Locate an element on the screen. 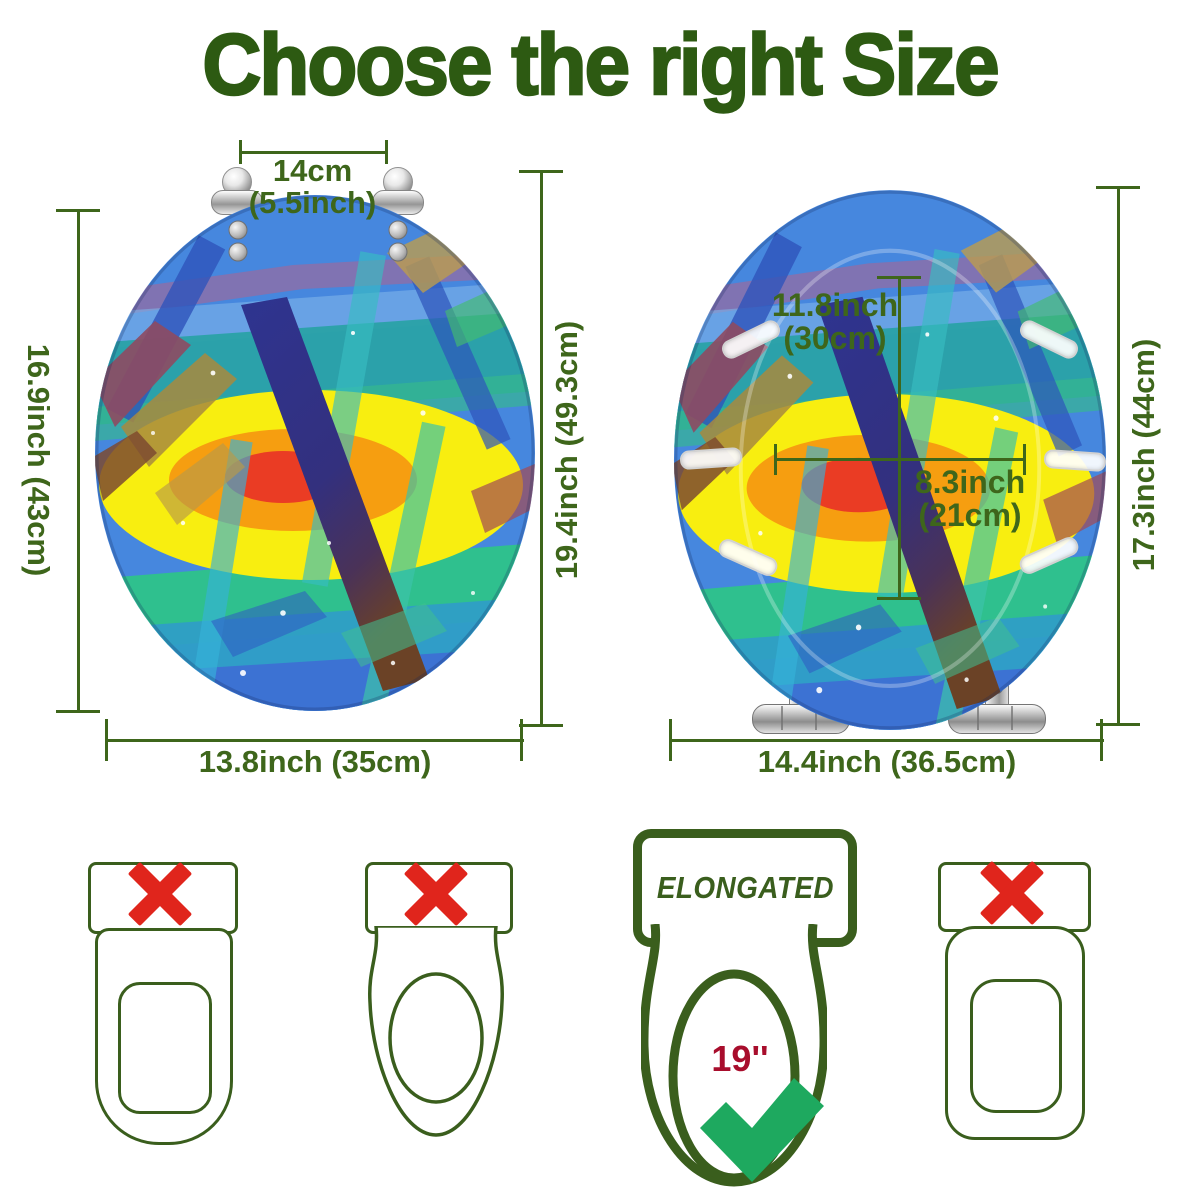 Image resolution: width=1200 pixels, height=1200 pixels. toilet-bowl is located at coordinates (436, 1031).